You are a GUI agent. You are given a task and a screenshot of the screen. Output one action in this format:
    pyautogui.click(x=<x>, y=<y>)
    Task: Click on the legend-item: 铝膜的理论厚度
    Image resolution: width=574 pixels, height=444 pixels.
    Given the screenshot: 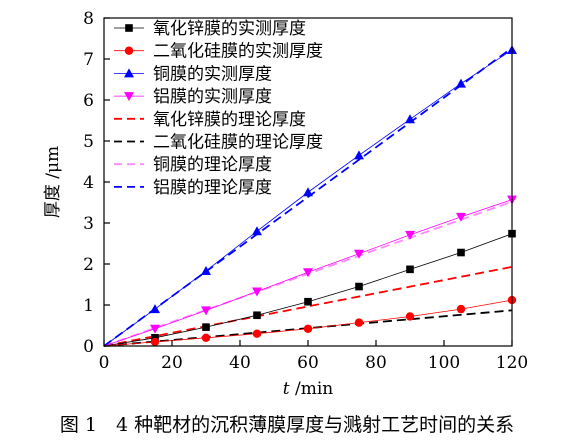 What is the action you would take?
    pyautogui.click(x=193, y=188)
    